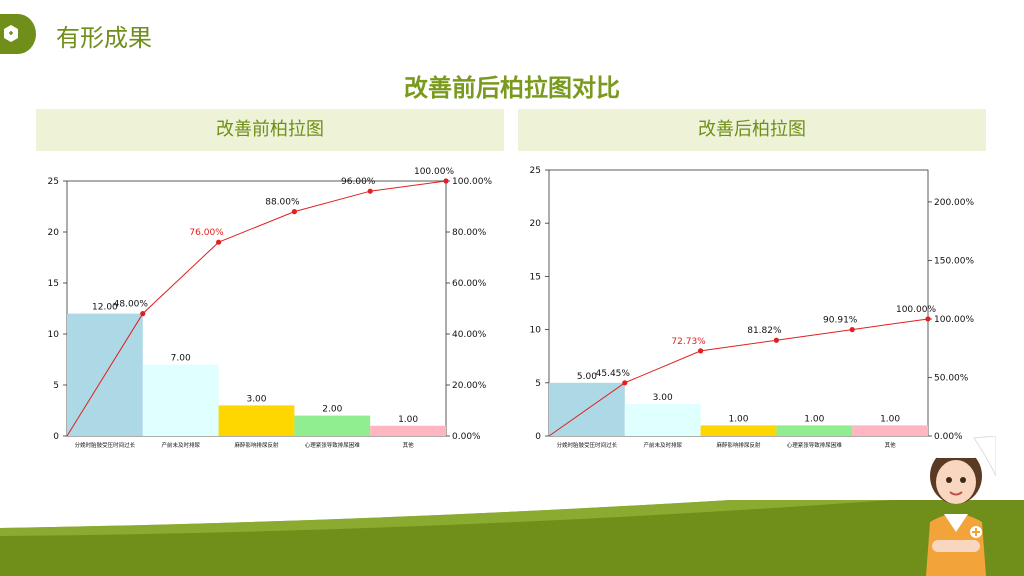 Image resolution: width=1024 pixels, height=576 pixels. I want to click on y2-tick-label: 80.00%, so click(469, 233).